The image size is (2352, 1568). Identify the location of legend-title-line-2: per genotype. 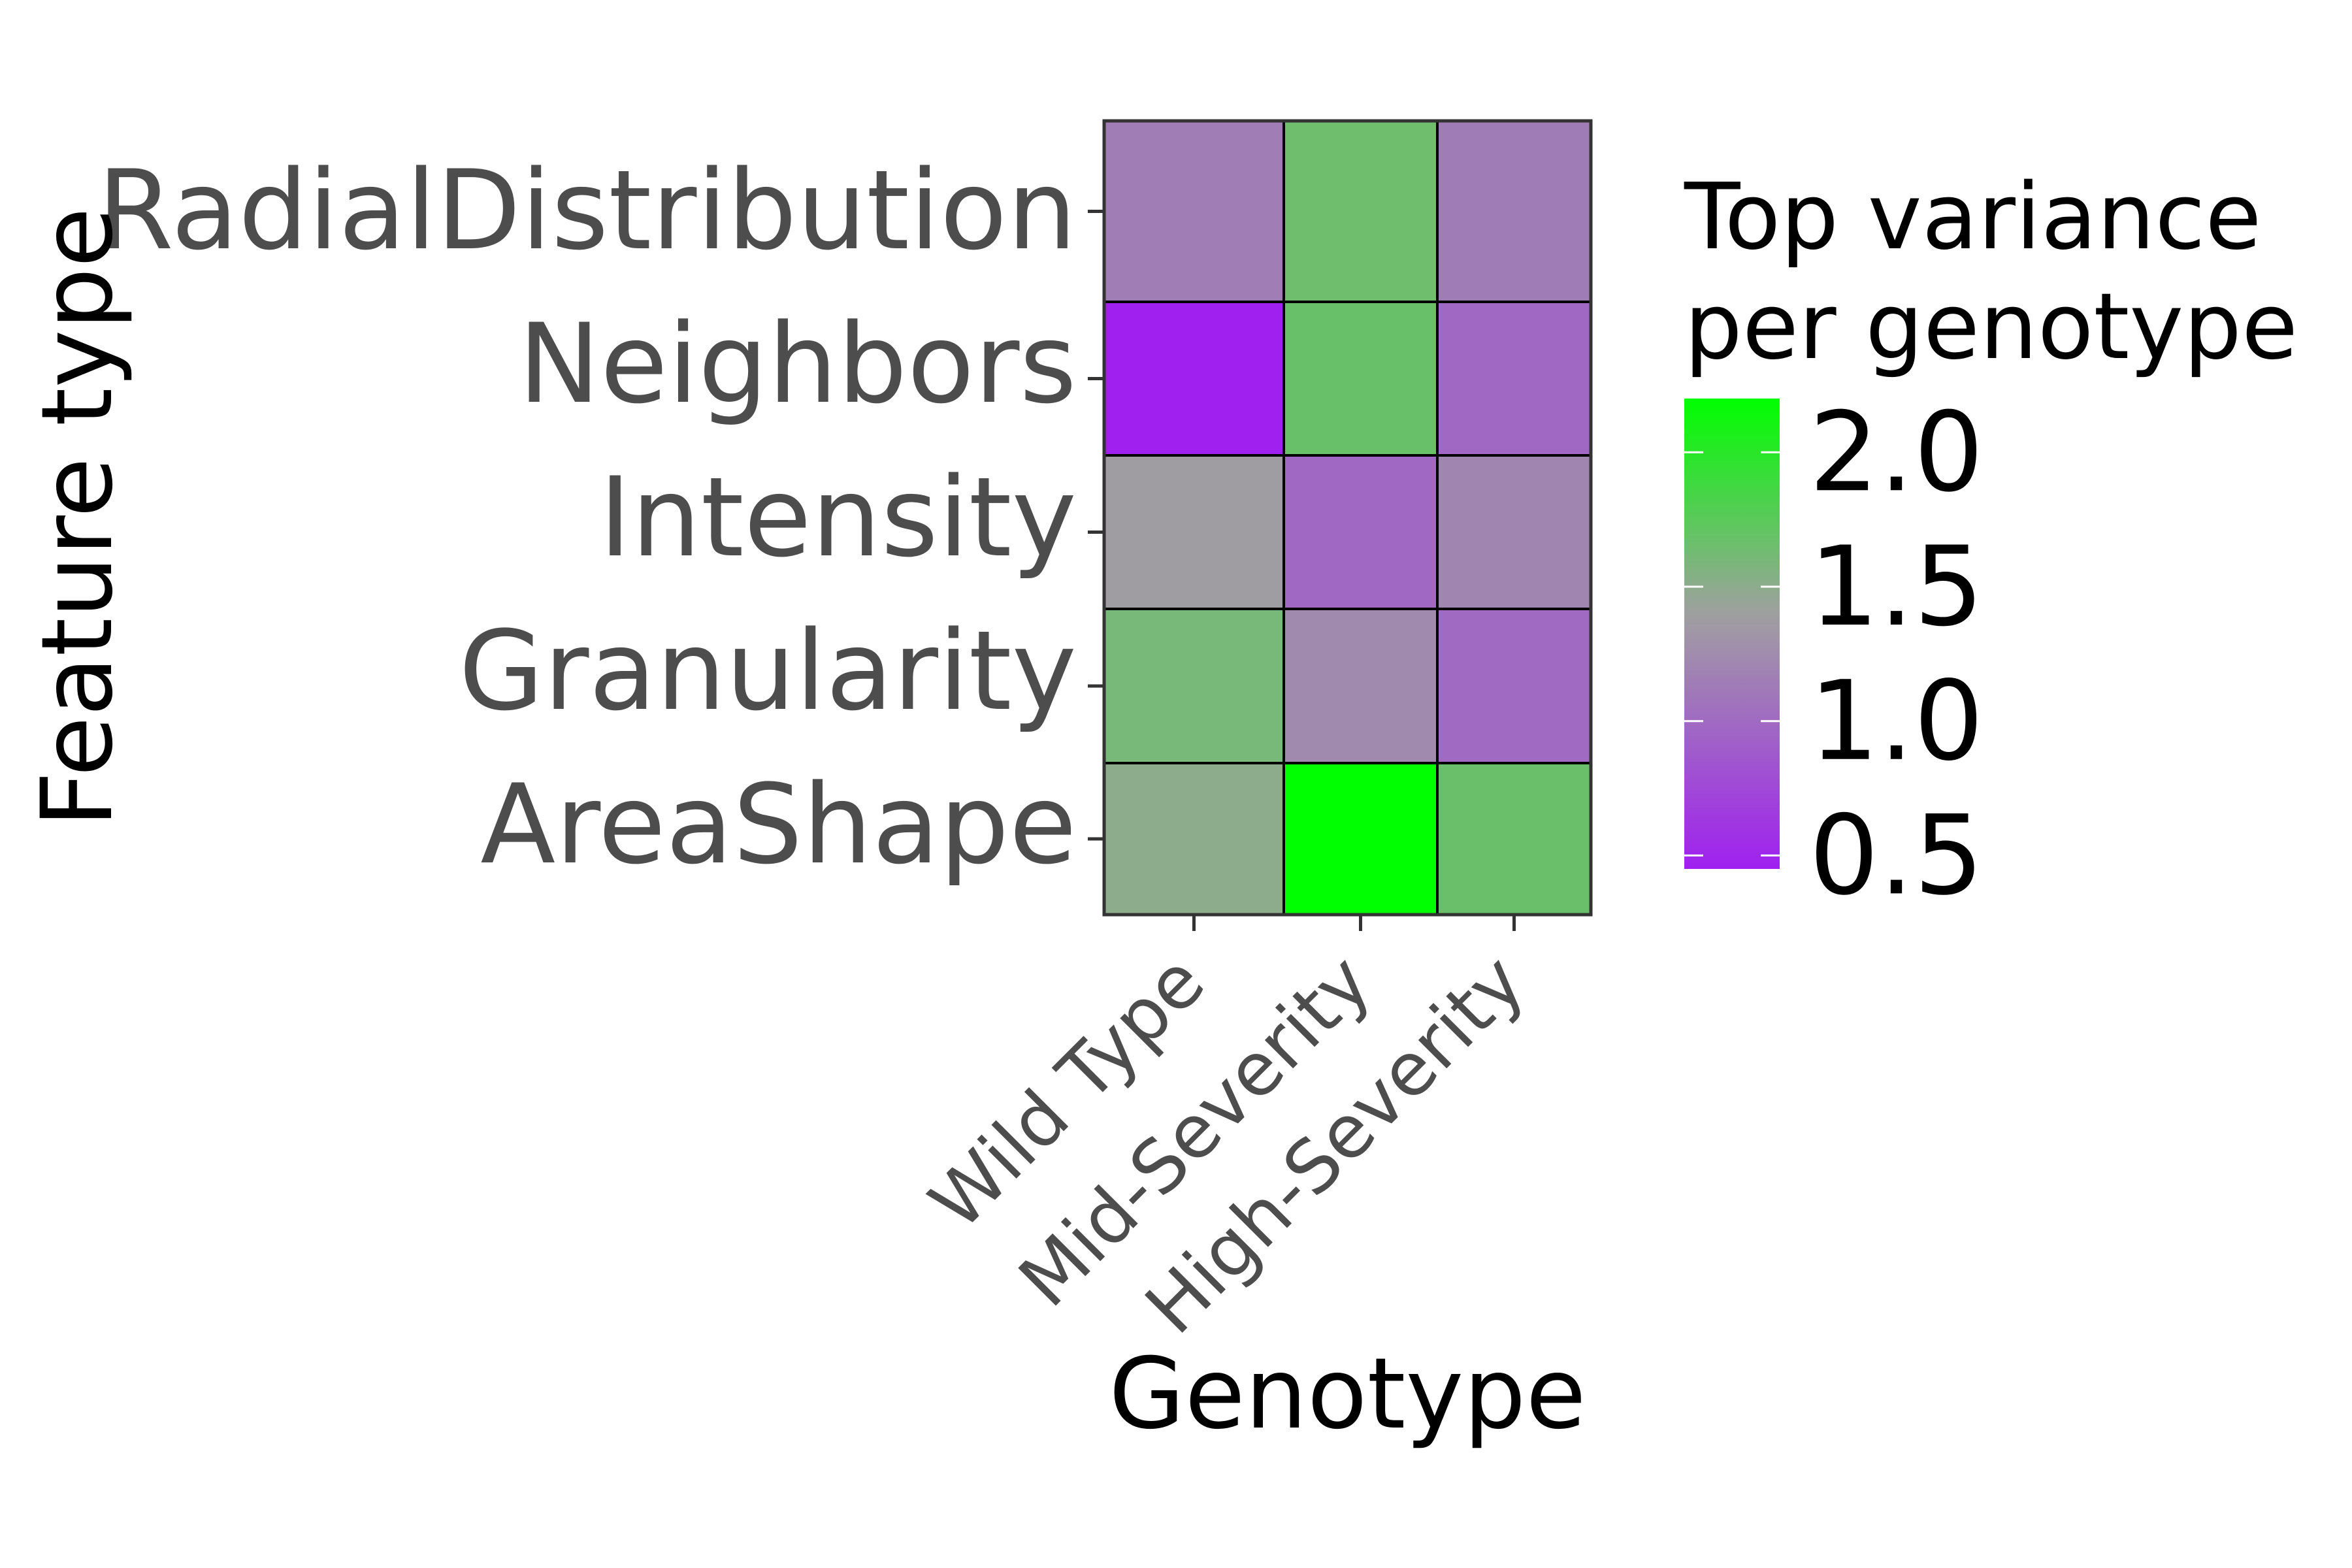
(1991, 327).